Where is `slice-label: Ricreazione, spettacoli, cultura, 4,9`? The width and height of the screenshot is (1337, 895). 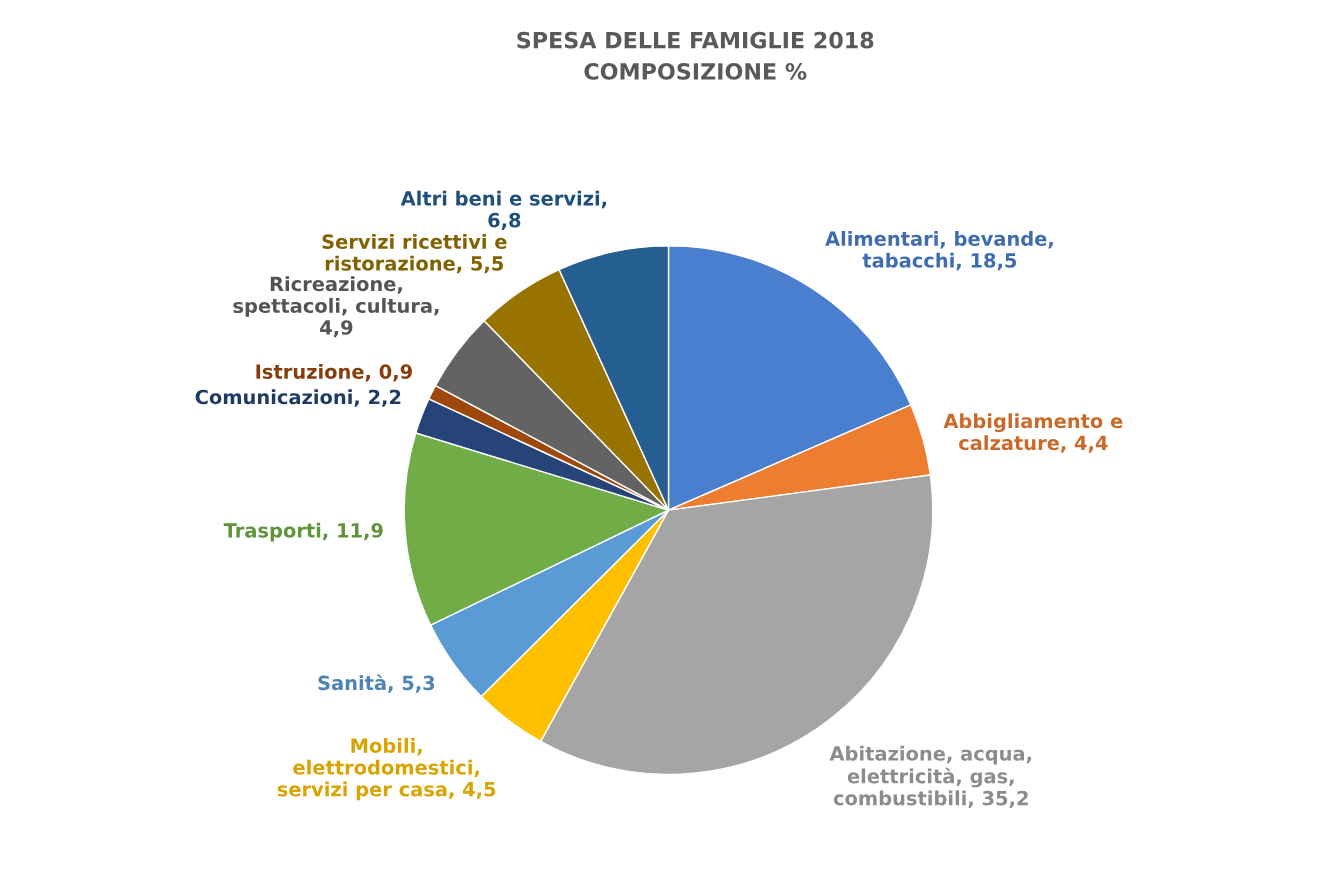
slice-label: Ricreazione, spettacoli, cultura, 4,9 is located at coordinates (336, 307).